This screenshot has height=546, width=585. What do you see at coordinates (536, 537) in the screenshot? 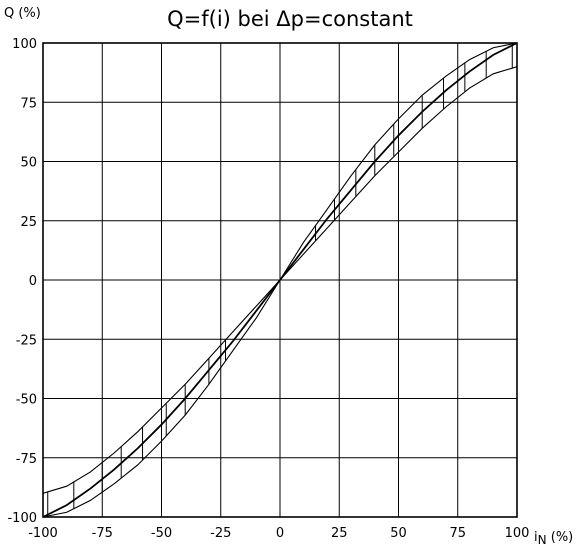
I see `x-axis-label-main: i` at bounding box center [536, 537].